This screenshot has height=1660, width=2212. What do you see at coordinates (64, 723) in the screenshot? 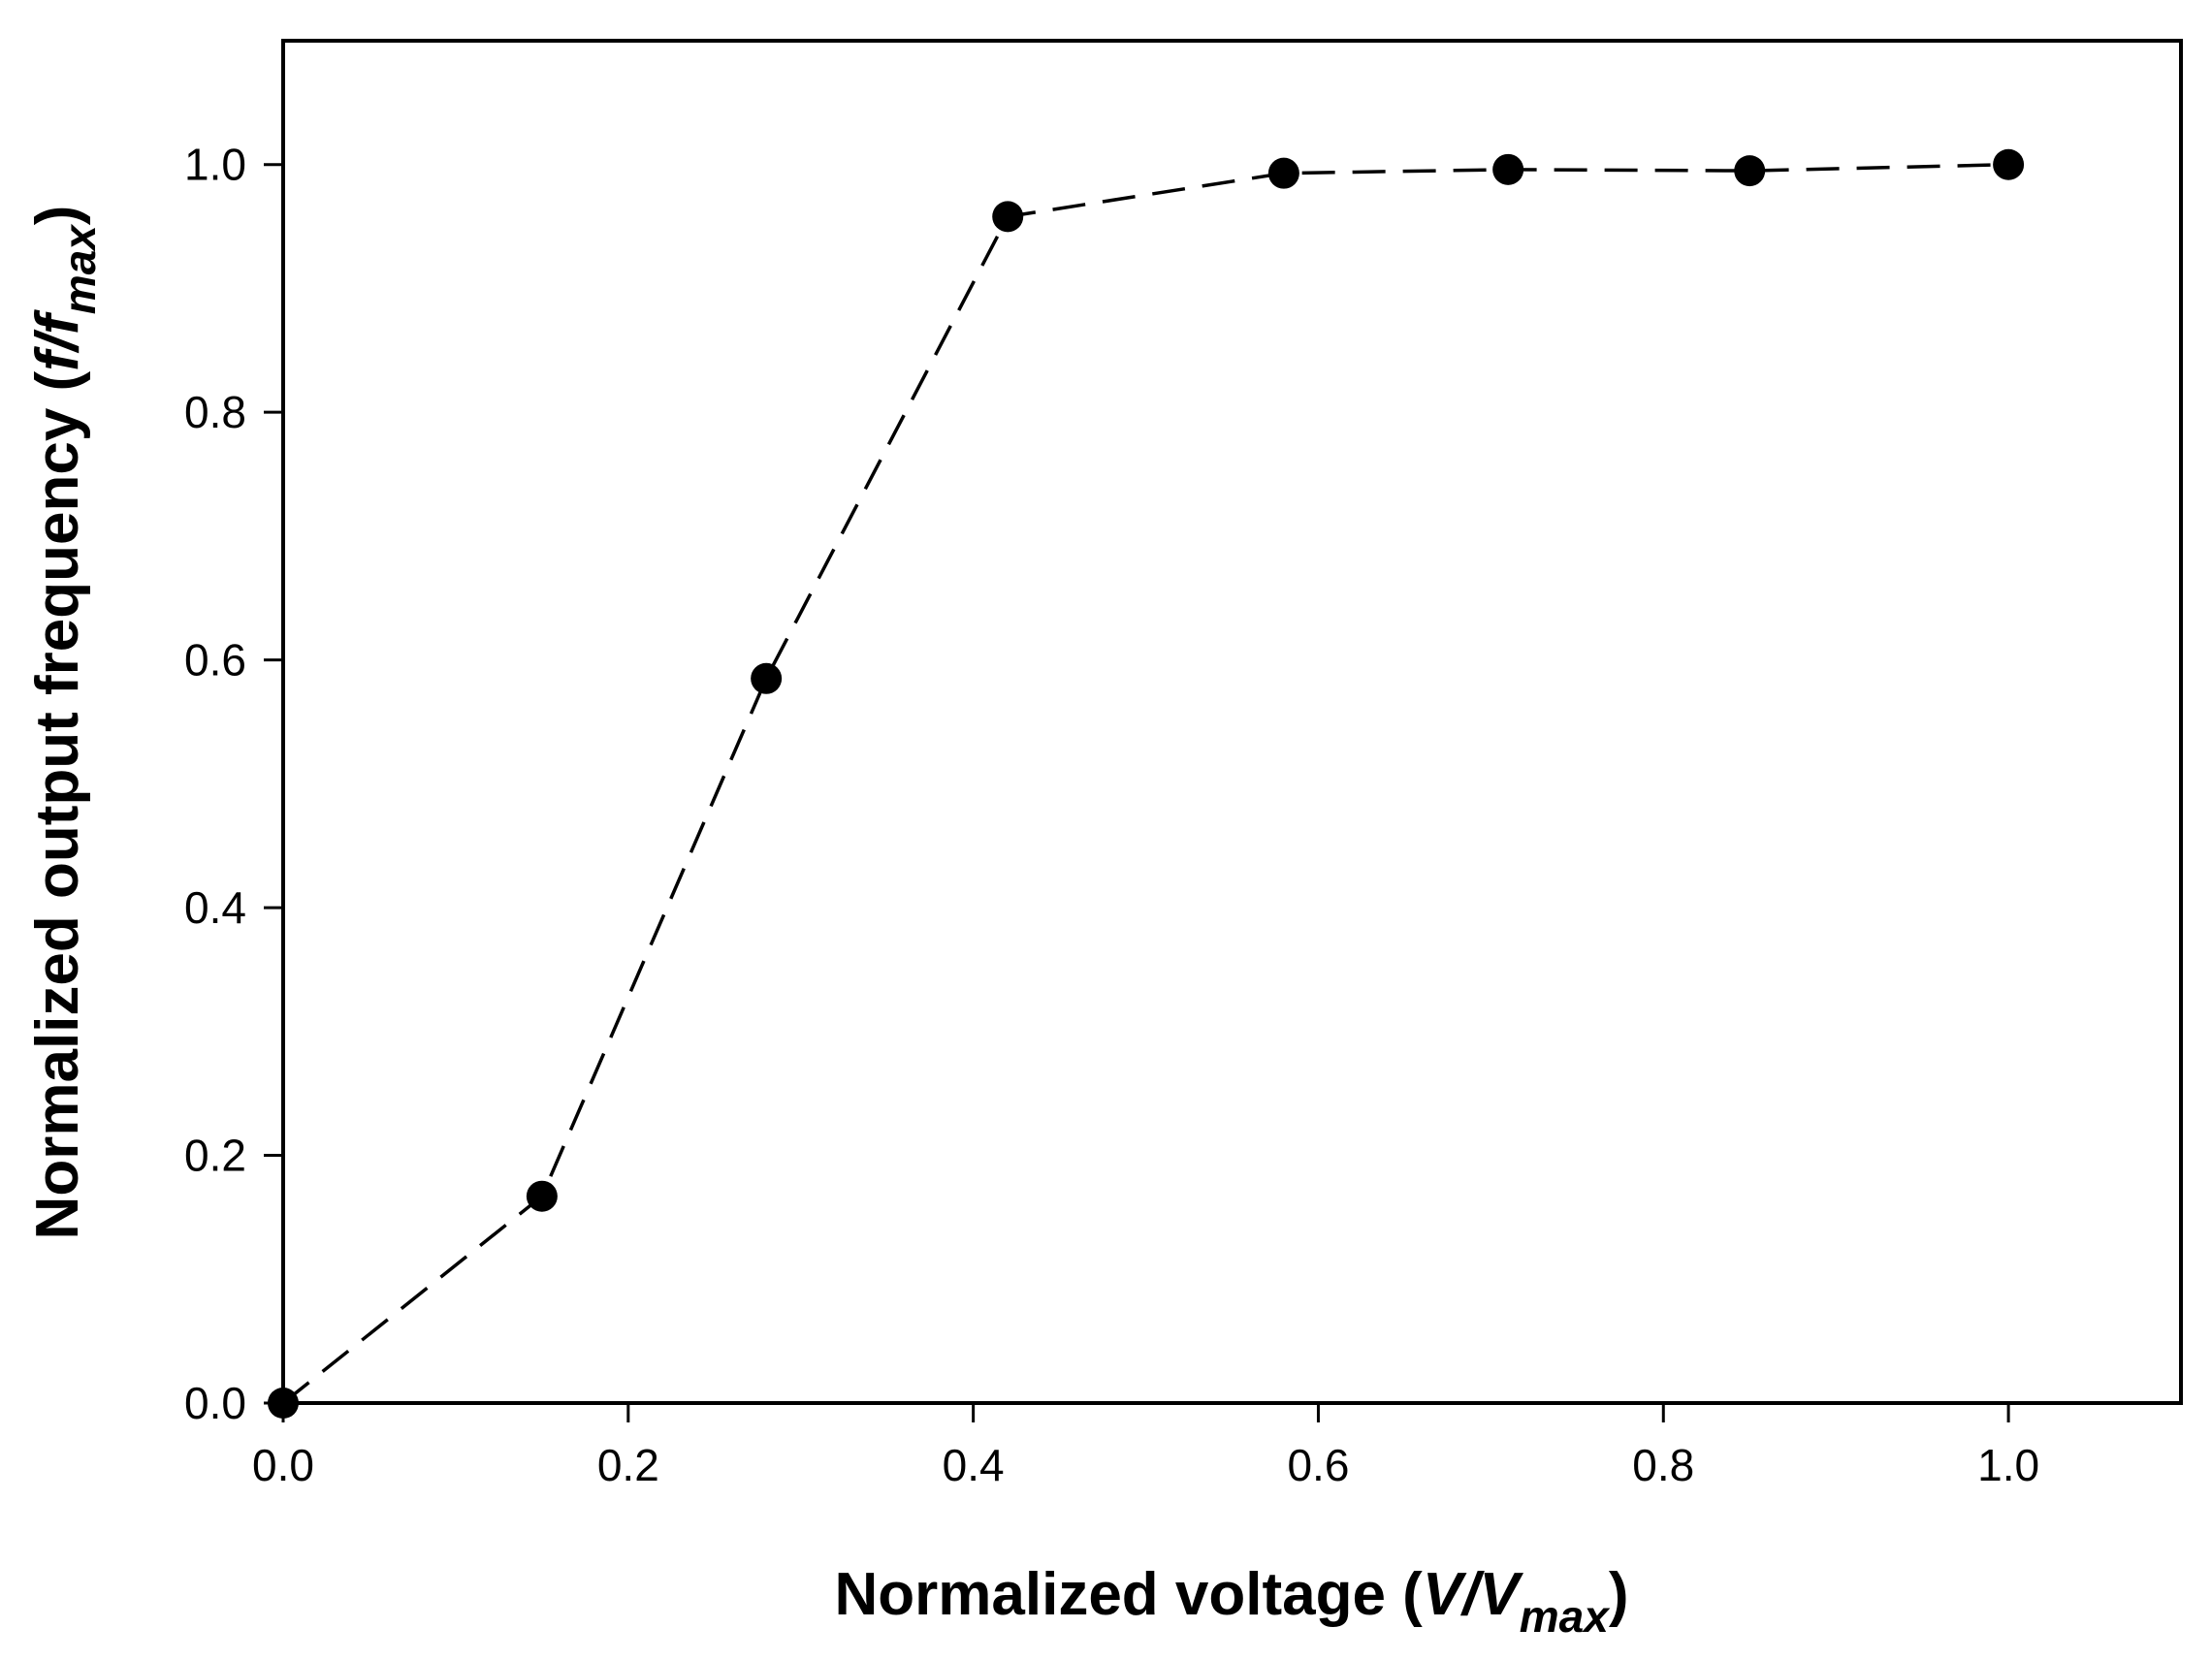
I see `y-axis-title: Normalized output frequency (f/fmax)` at bounding box center [64, 723].